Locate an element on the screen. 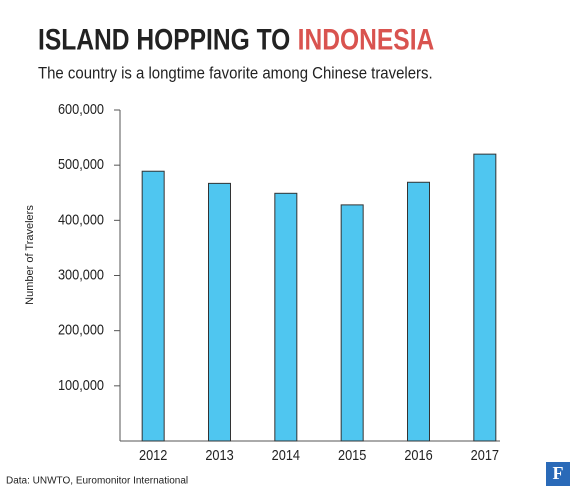 The image size is (580, 494). y-tick-label: 600,000 is located at coordinates (81, 108).